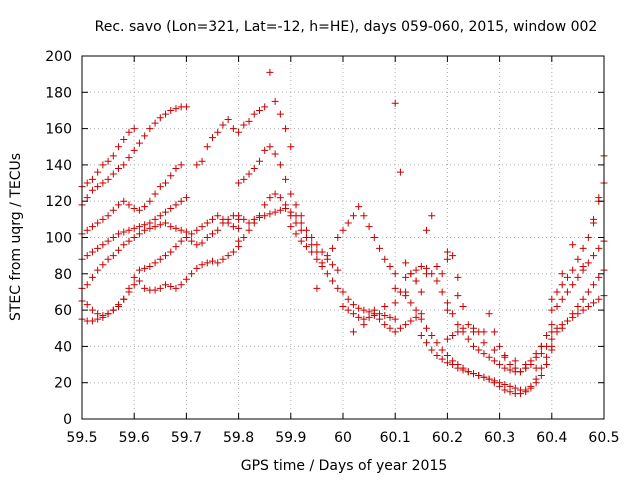  I want to click on y-tick-label: 20, so click(63, 384).